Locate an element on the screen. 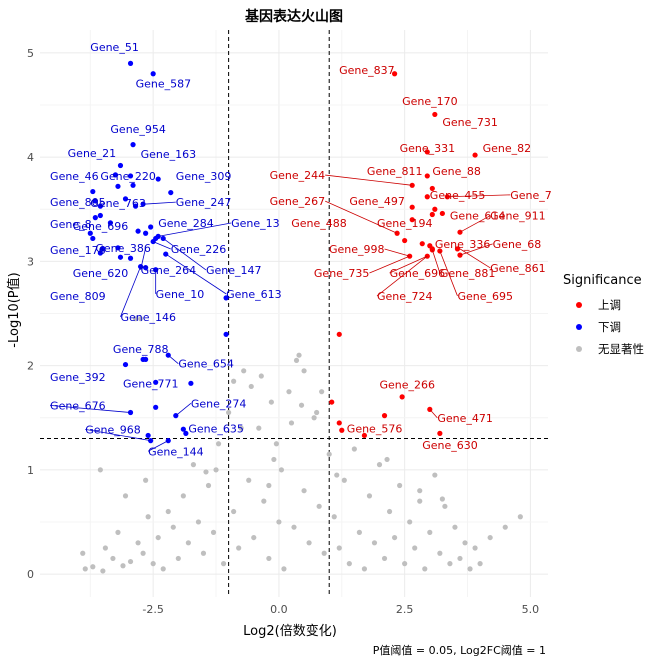 The height and width of the screenshot is (664, 664). gene-label: Gene_68 is located at coordinates (517, 244).